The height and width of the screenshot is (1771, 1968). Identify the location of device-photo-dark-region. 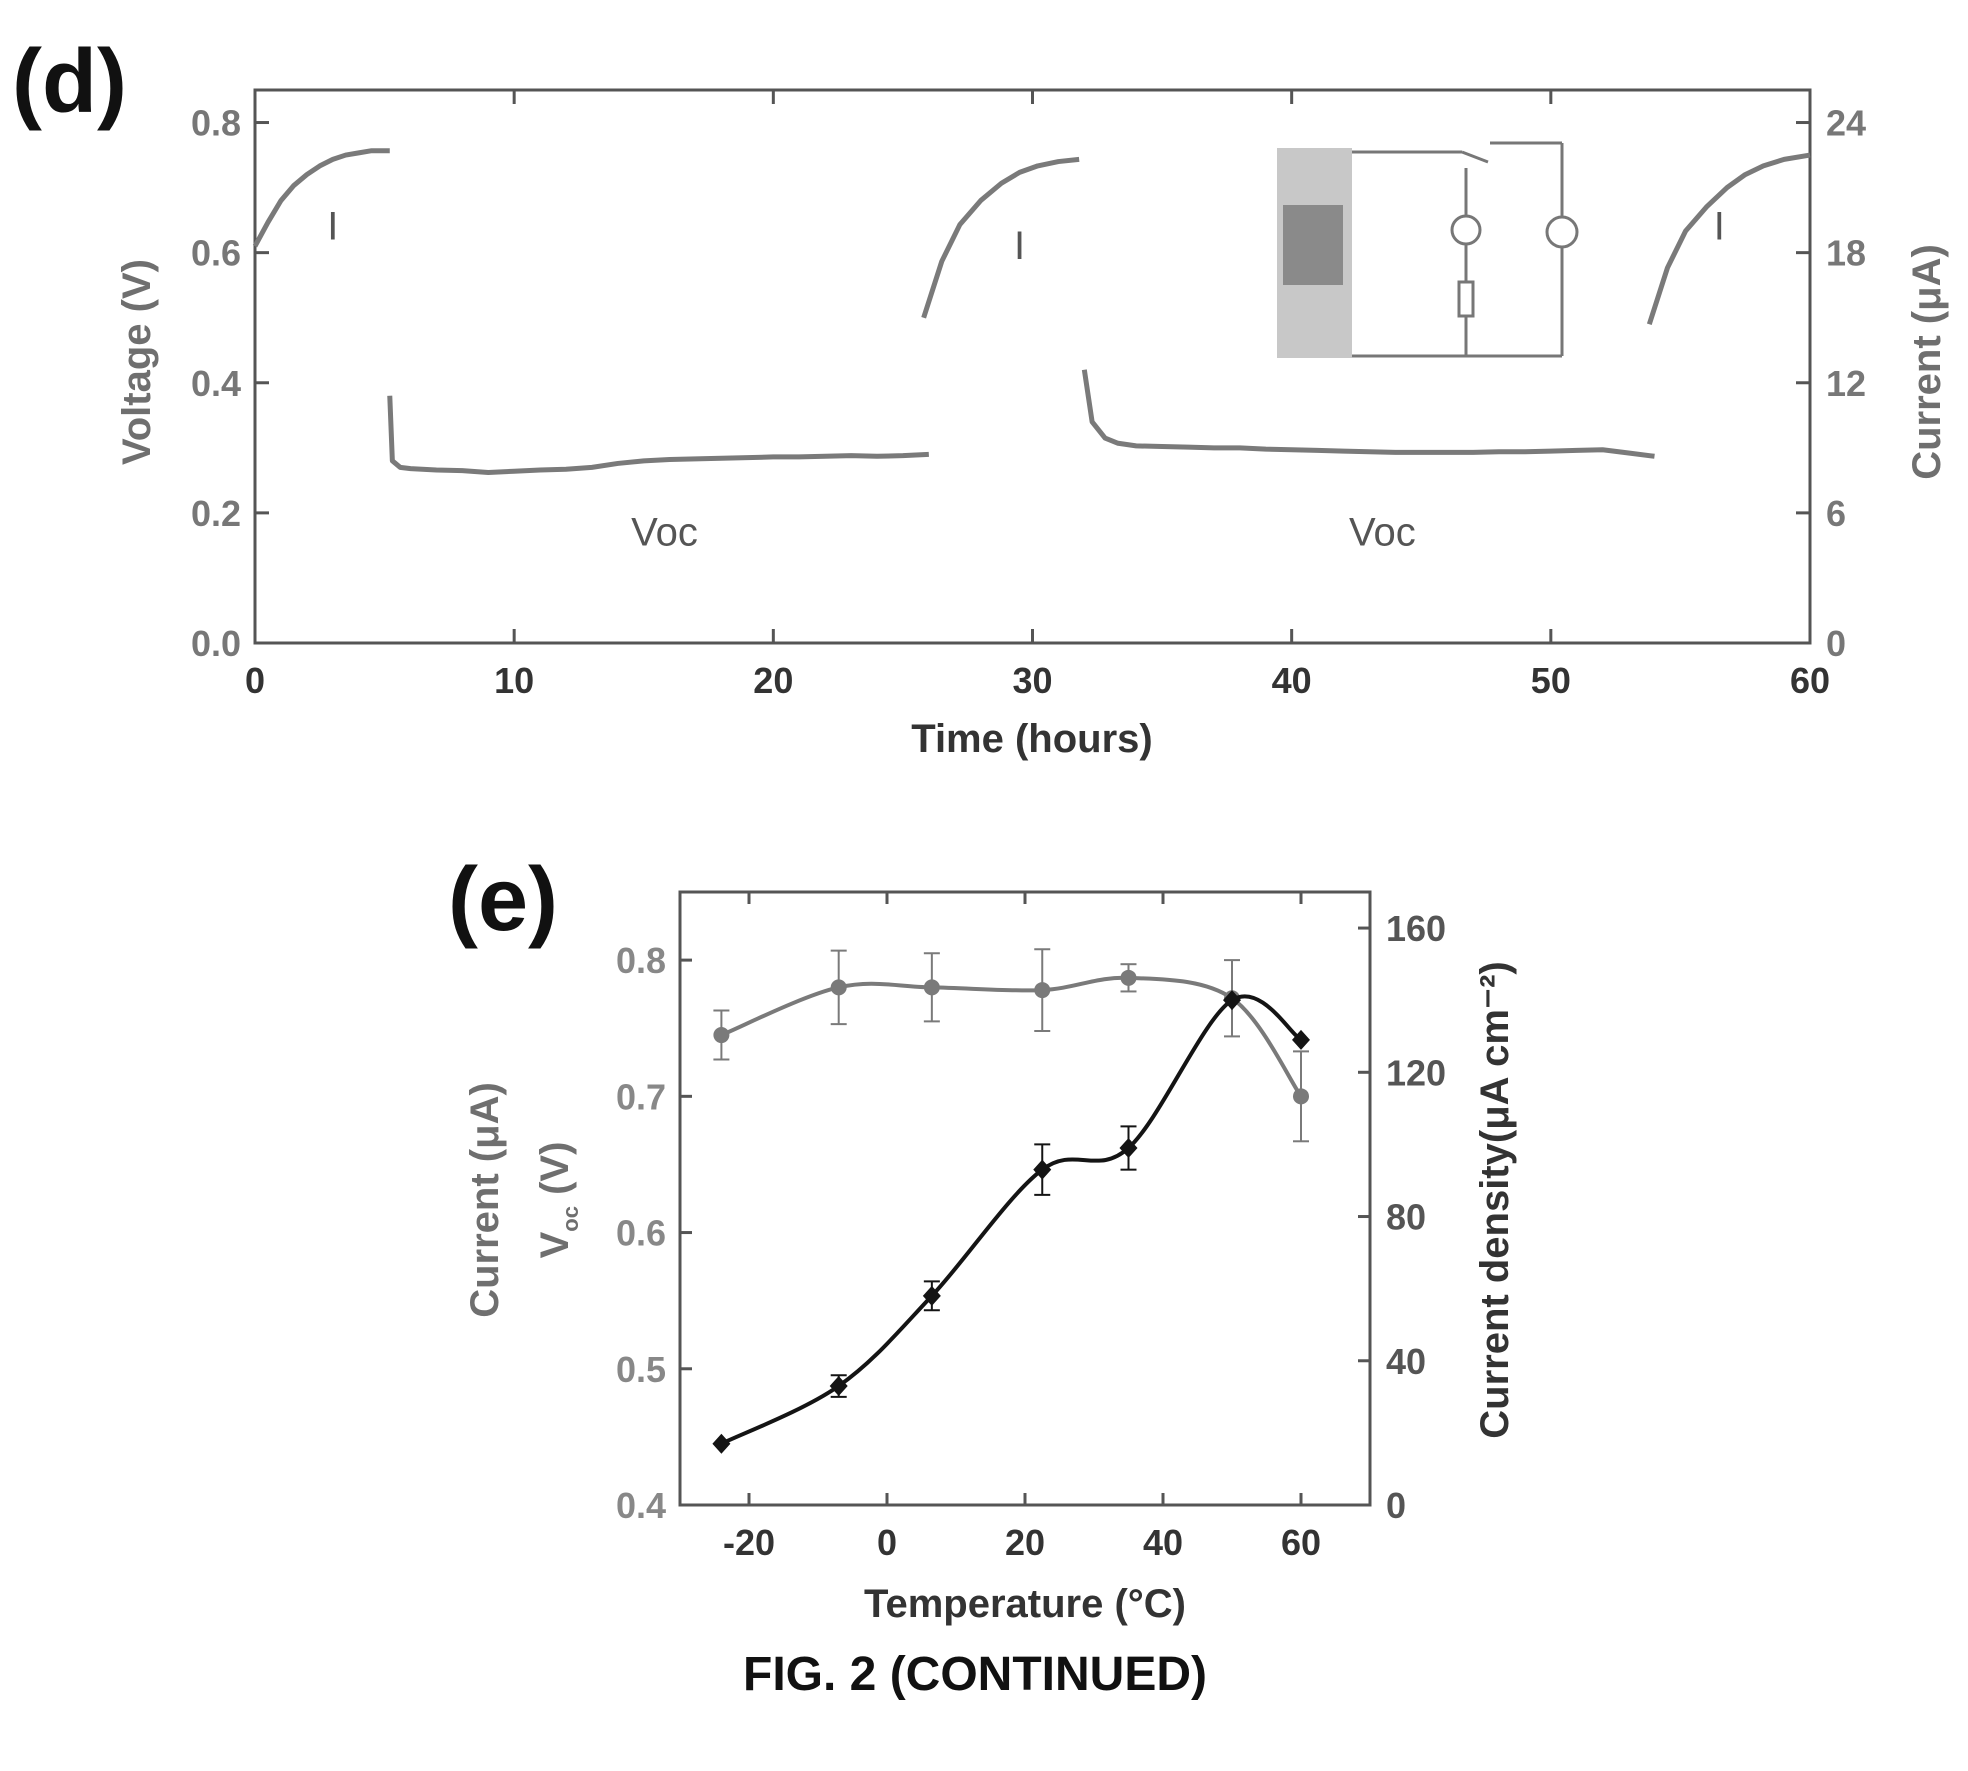
(1313, 245).